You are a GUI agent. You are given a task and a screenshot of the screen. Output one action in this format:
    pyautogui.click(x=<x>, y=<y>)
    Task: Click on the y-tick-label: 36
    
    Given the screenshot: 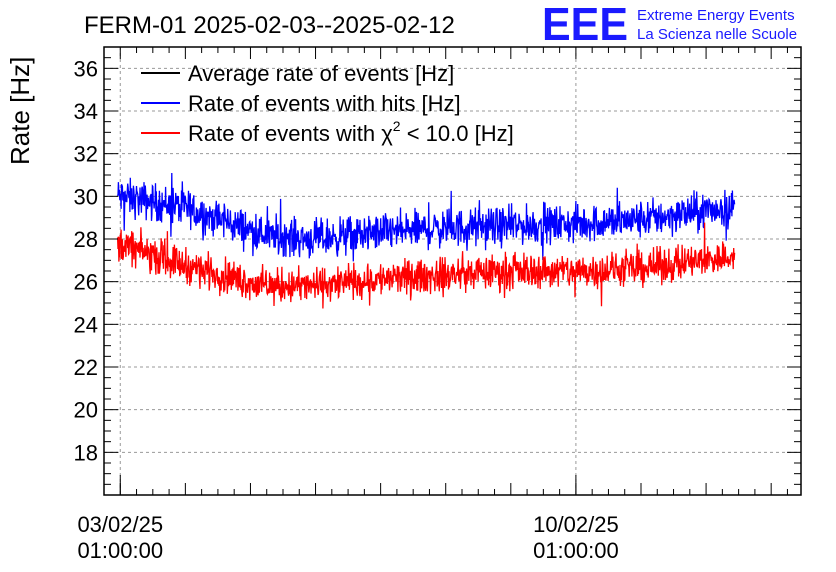 What is the action you would take?
    pyautogui.click(x=86, y=68)
    